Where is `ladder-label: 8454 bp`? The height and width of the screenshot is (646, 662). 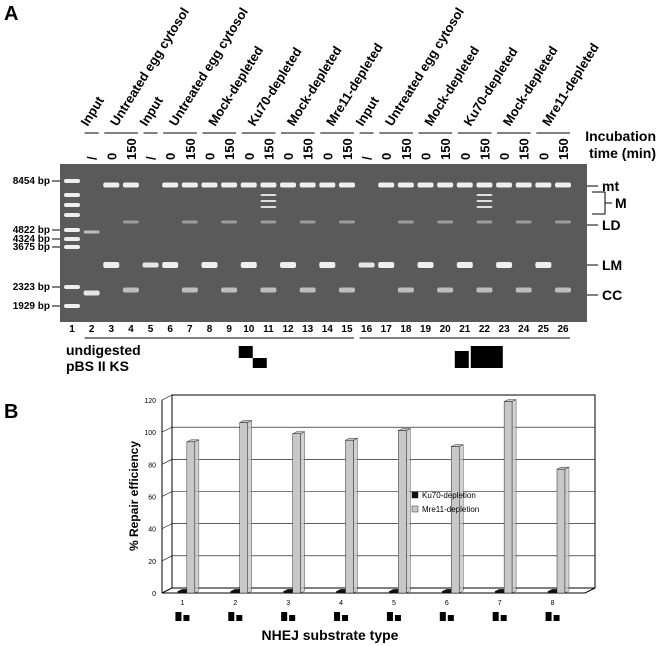
ladder-label: 8454 bp is located at coordinates (31, 181).